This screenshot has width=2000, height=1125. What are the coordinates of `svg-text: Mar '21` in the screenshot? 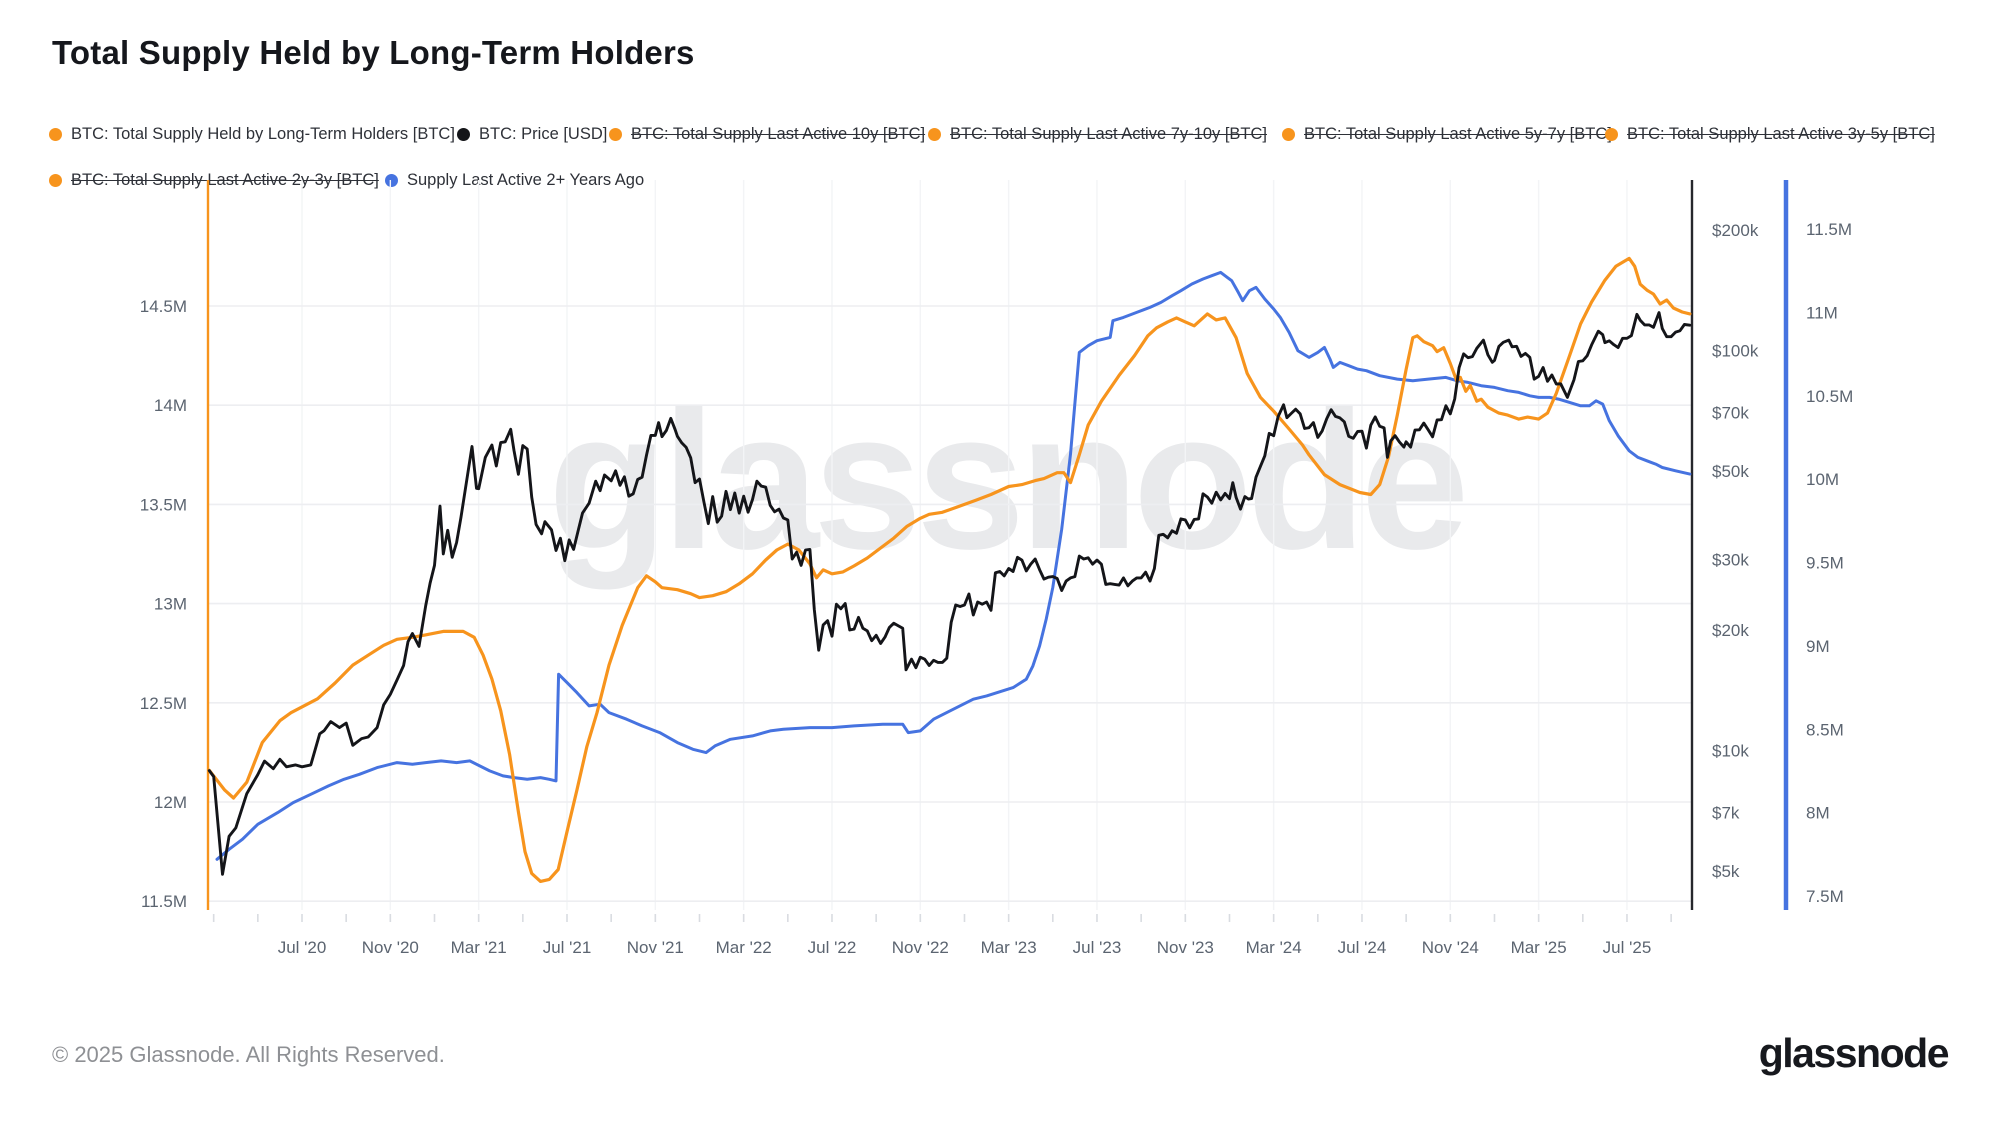 It's located at (479, 947).